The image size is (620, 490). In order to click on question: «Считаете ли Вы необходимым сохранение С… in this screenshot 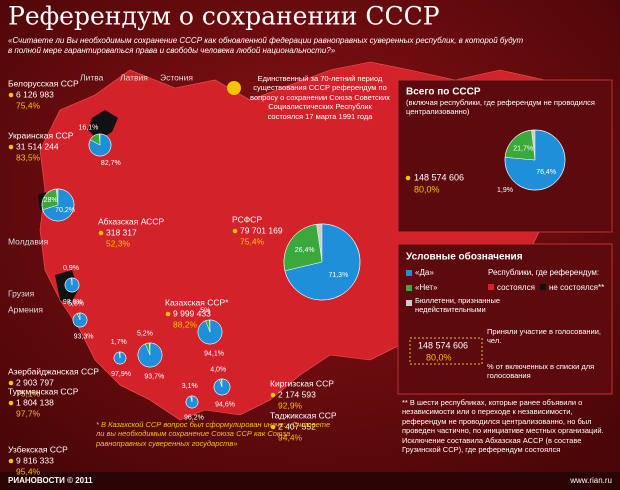, I will do `click(266, 45)`.